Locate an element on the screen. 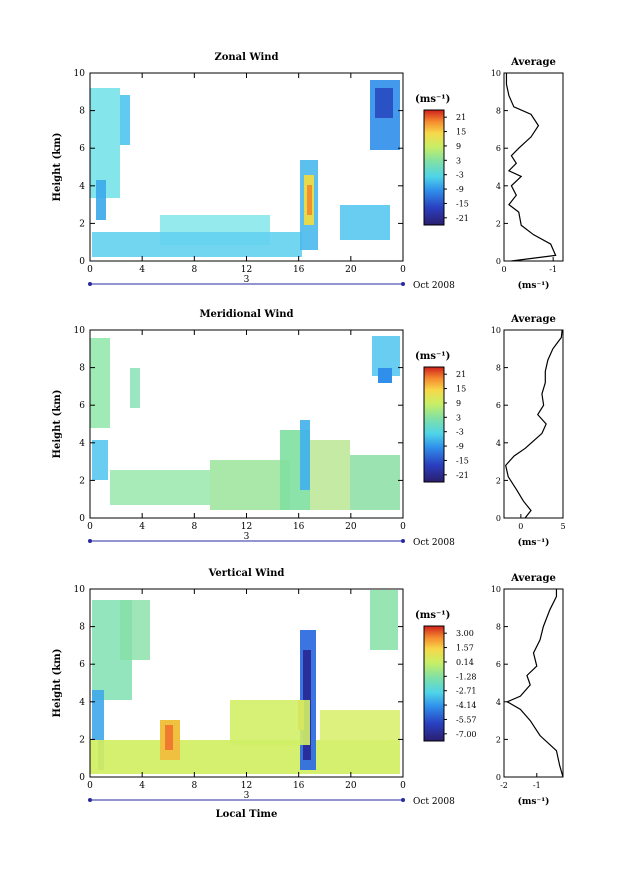  y-axis-label: Height (km) is located at coordinates (57, 167).